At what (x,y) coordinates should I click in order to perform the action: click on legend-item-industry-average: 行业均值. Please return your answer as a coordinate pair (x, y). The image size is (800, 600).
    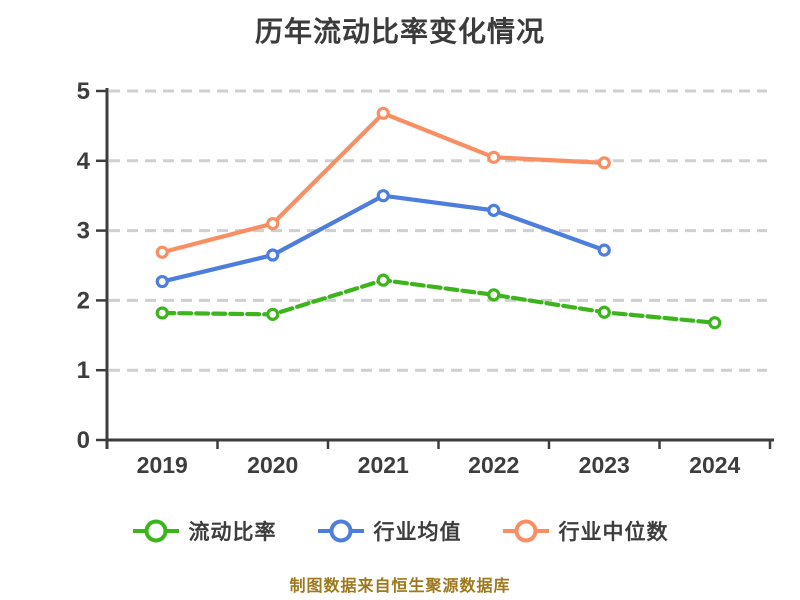
    Looking at the image, I should click on (389, 531).